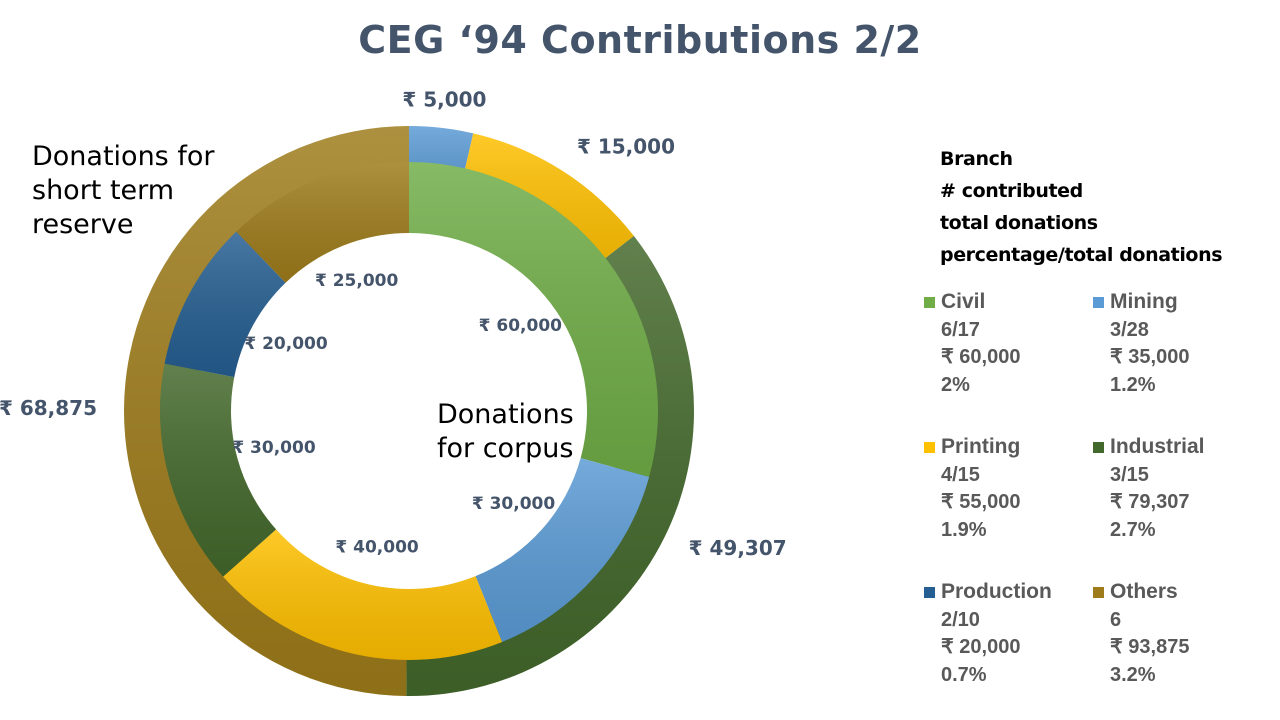 The height and width of the screenshot is (720, 1280). Describe the element at coordinates (981, 446) in the screenshot. I see `legend-name: Printing` at that location.